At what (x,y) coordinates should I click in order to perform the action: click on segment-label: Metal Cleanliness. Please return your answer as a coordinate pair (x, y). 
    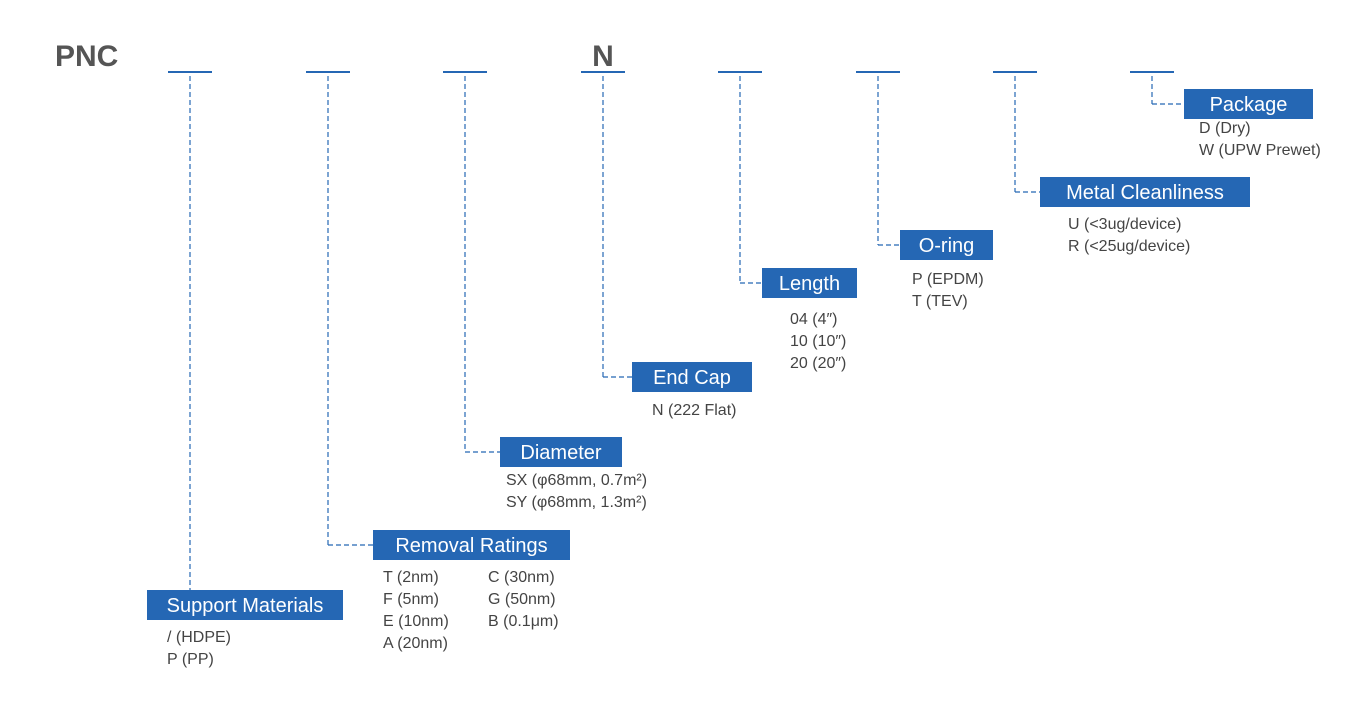
    Looking at the image, I should click on (1145, 193).